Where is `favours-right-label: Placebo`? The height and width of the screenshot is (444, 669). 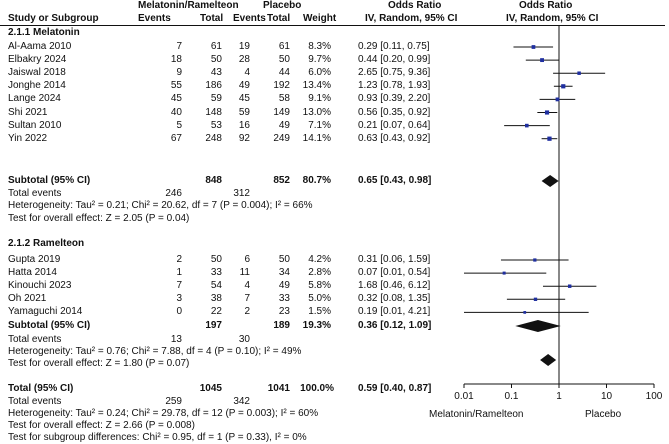 favours-right-label: Placebo is located at coordinates (603, 414).